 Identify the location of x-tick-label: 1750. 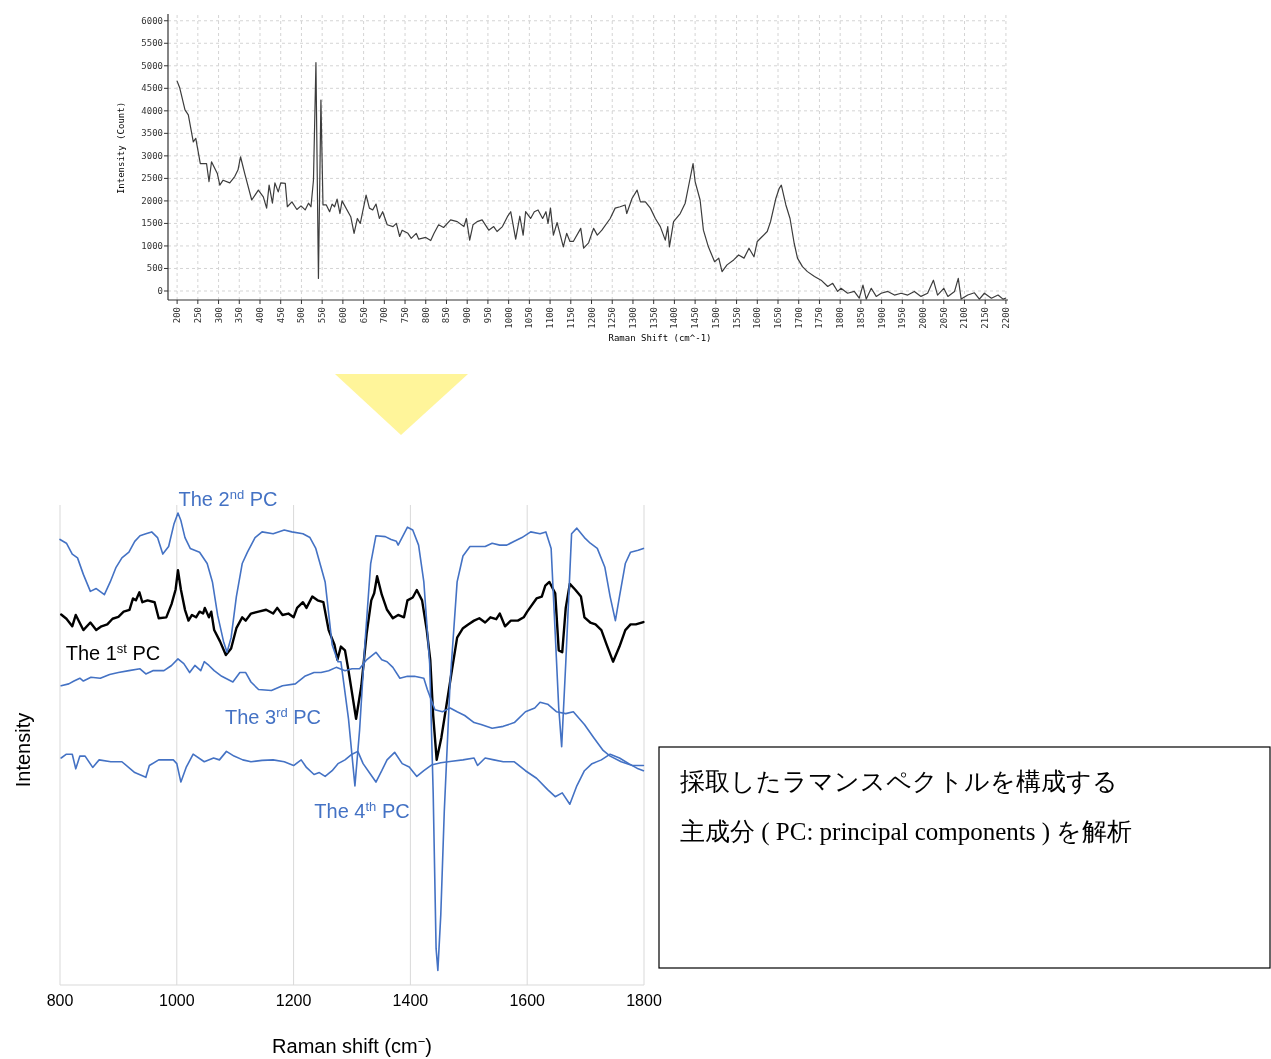
(819, 318).